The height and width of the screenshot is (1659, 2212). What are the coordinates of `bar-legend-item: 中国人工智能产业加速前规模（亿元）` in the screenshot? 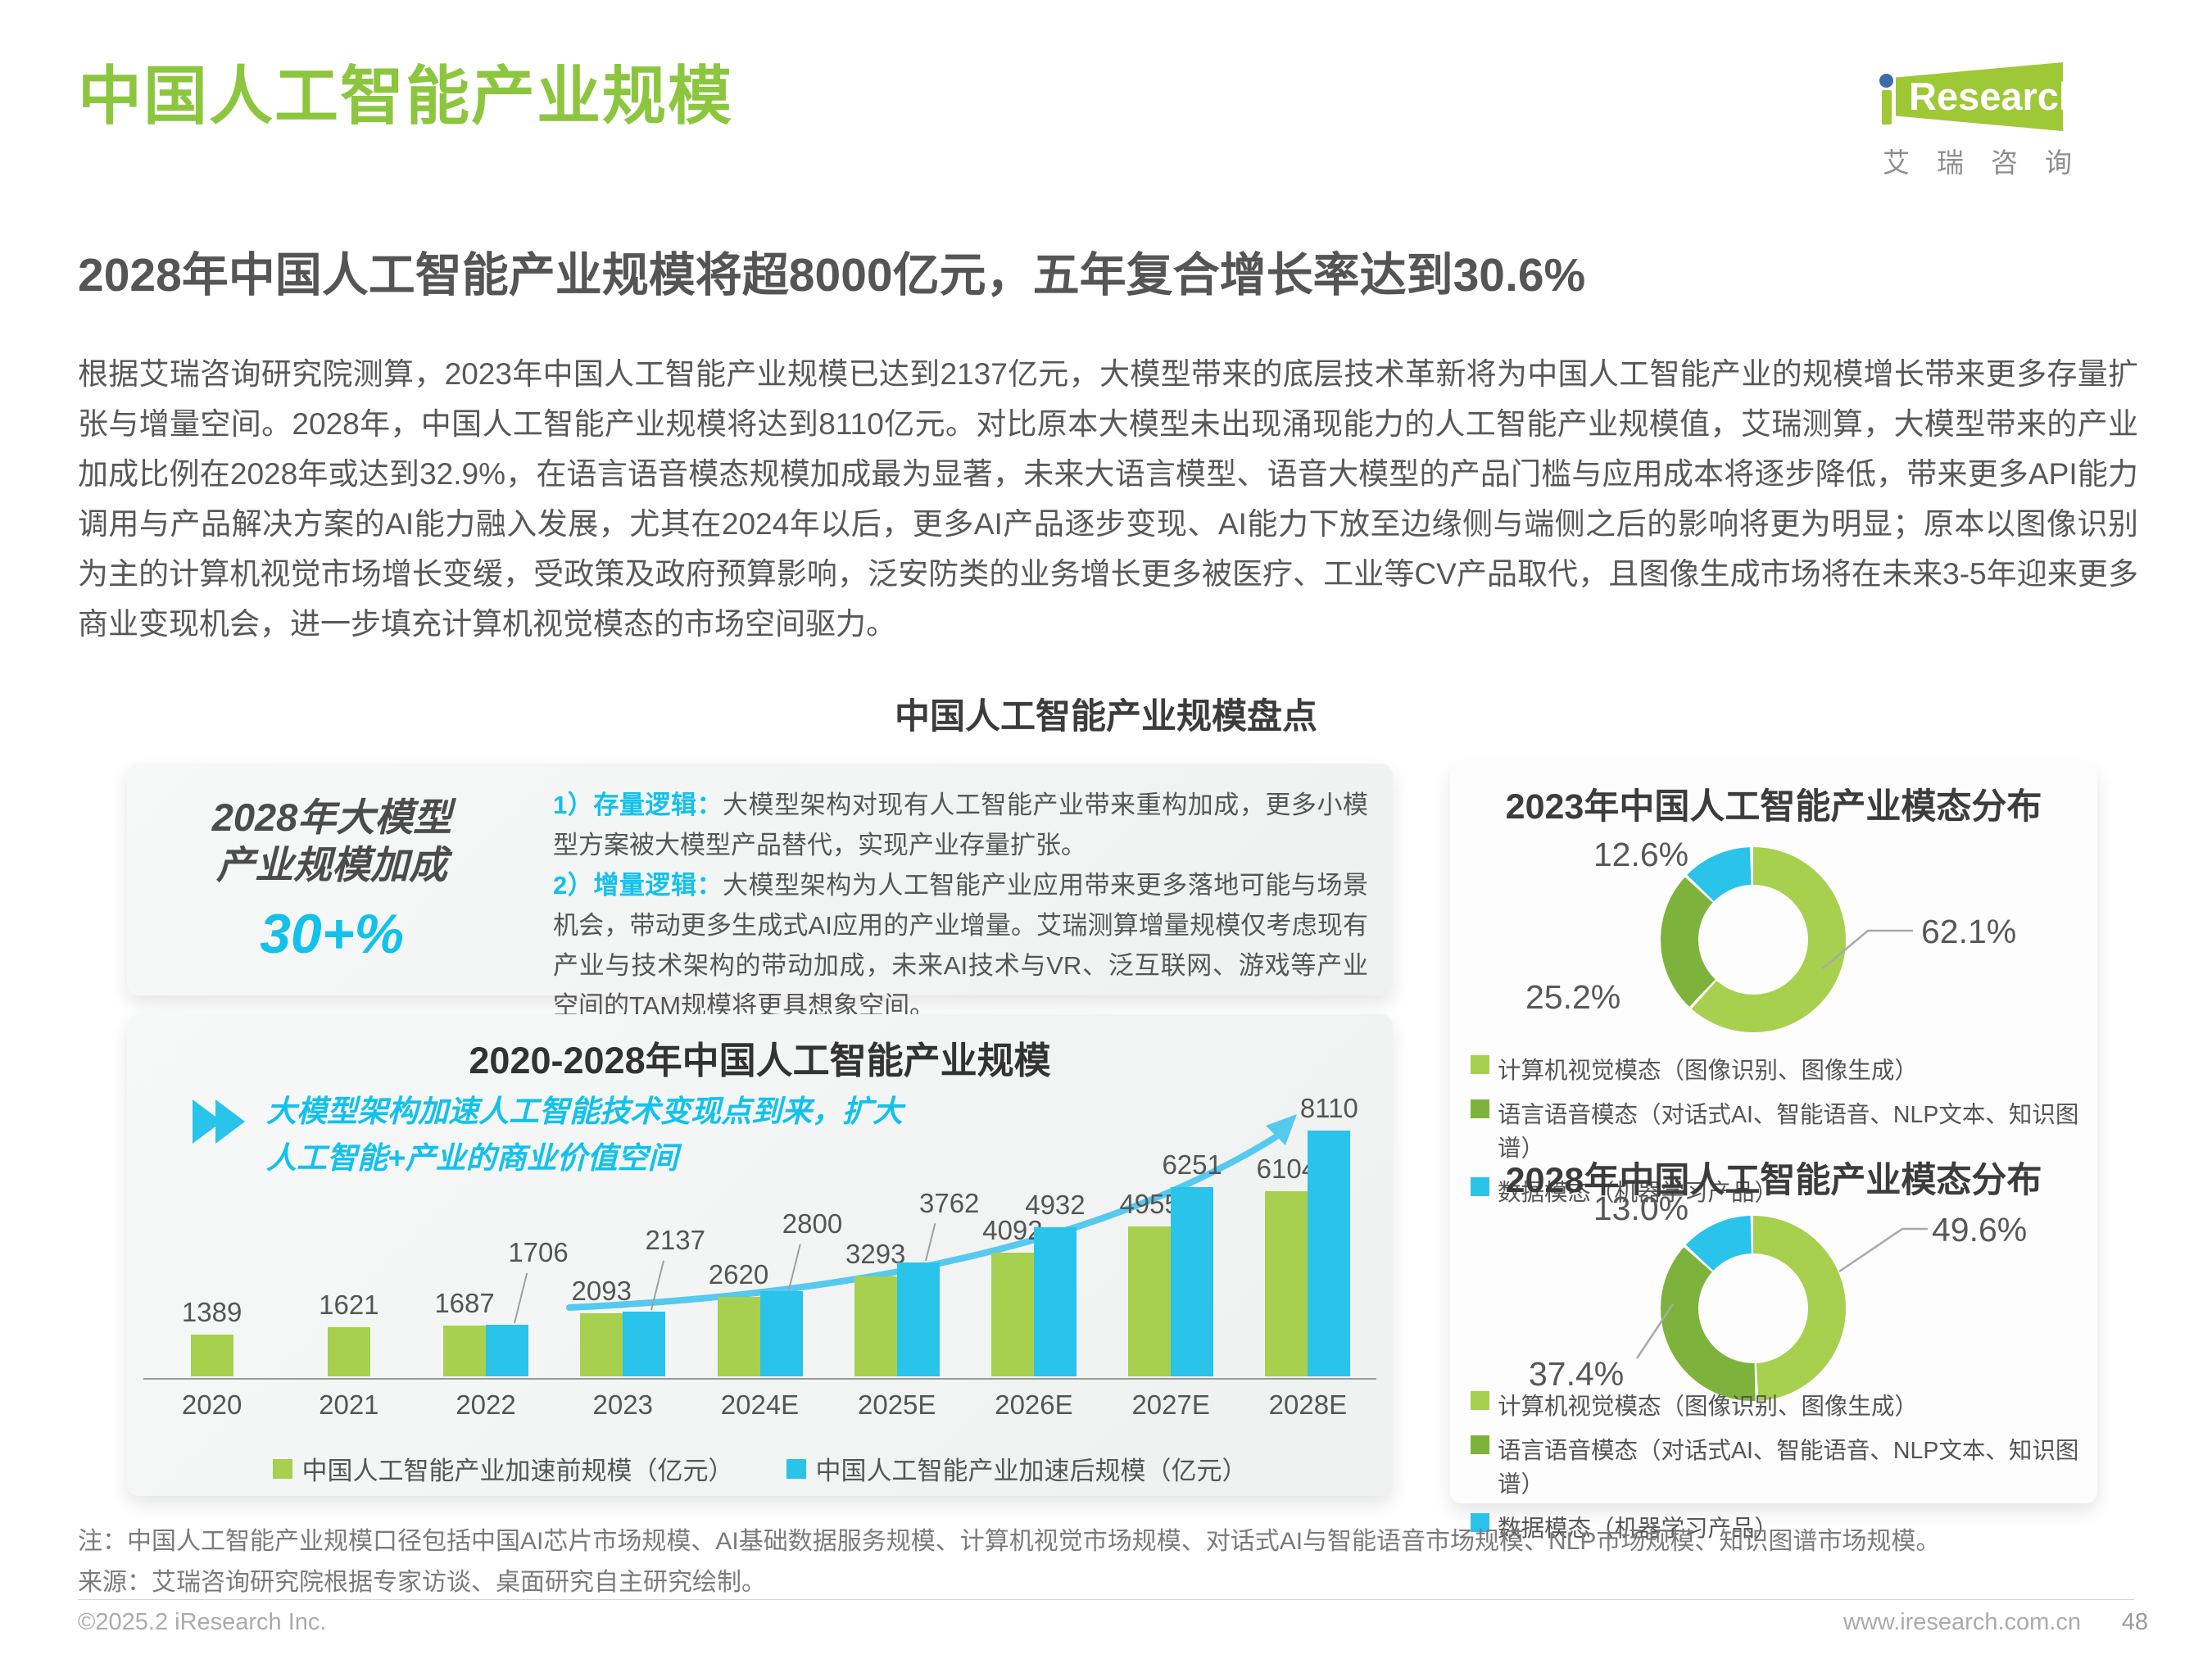 It's located at (503, 1468).